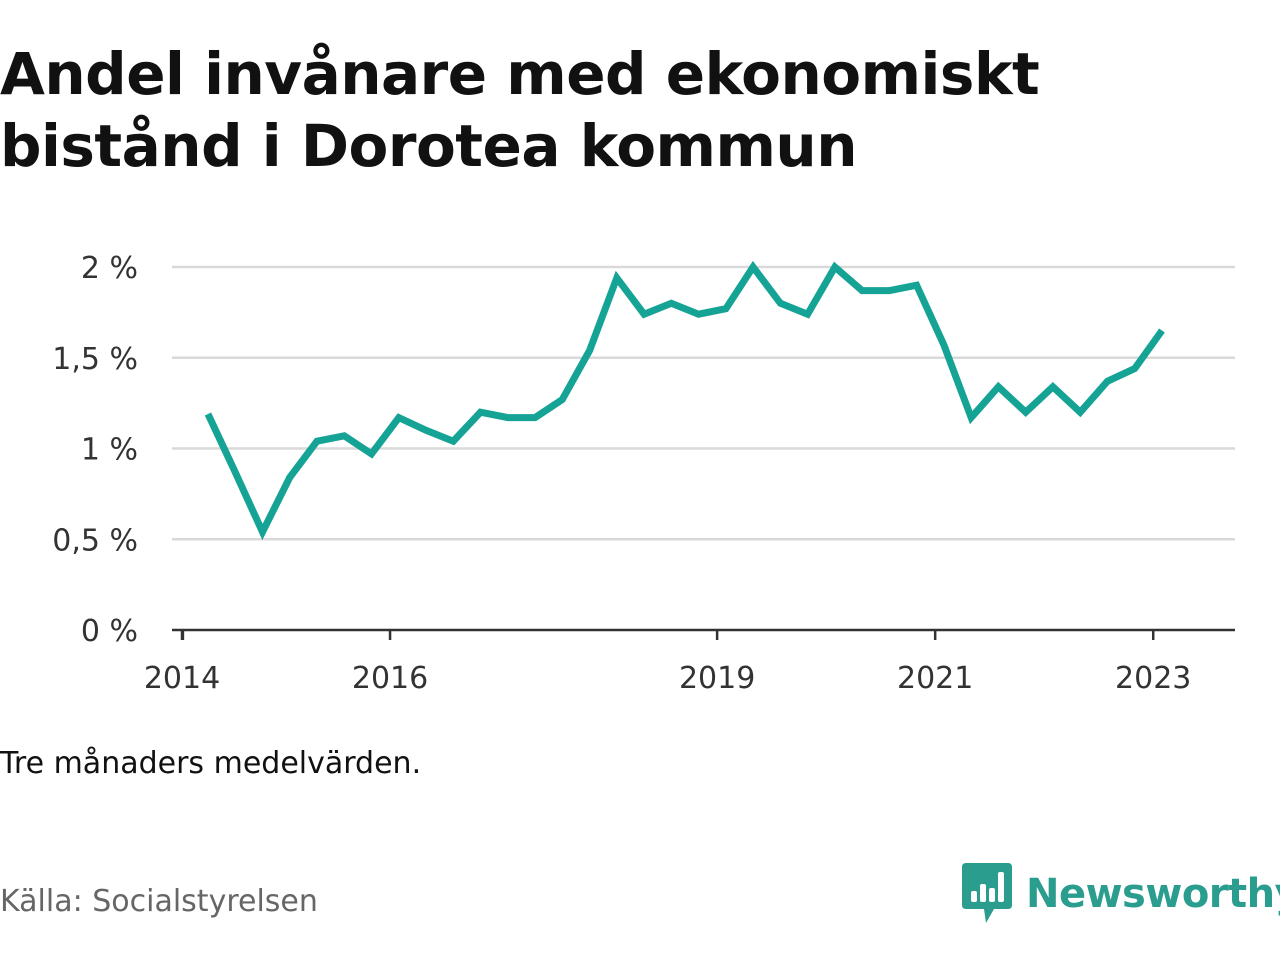  Describe the element at coordinates (182, 678) in the screenshot. I see `x-tick-label: 2014` at that location.